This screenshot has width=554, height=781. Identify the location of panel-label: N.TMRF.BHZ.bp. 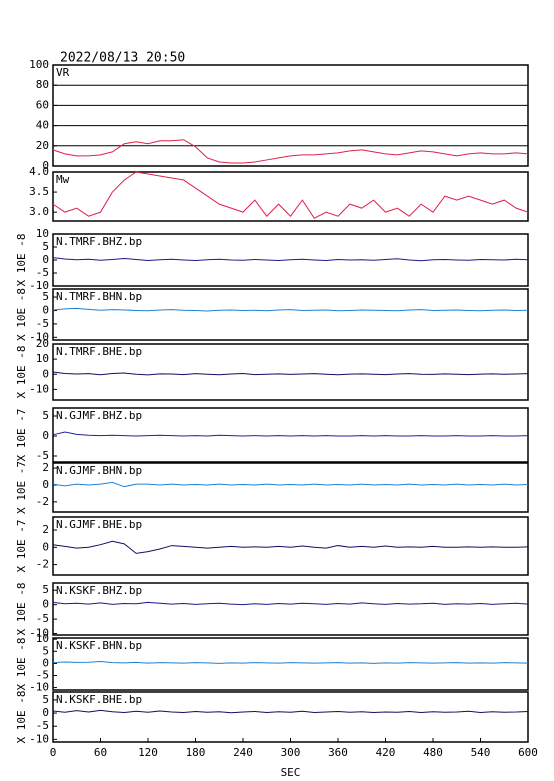
(99, 241).